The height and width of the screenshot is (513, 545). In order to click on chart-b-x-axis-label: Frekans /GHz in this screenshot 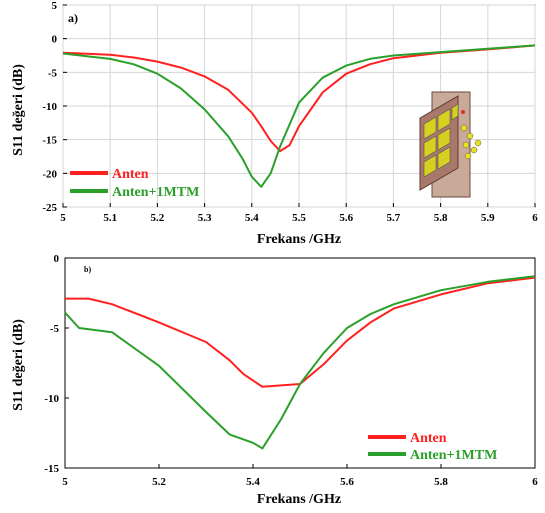, I will do `click(299, 499)`.